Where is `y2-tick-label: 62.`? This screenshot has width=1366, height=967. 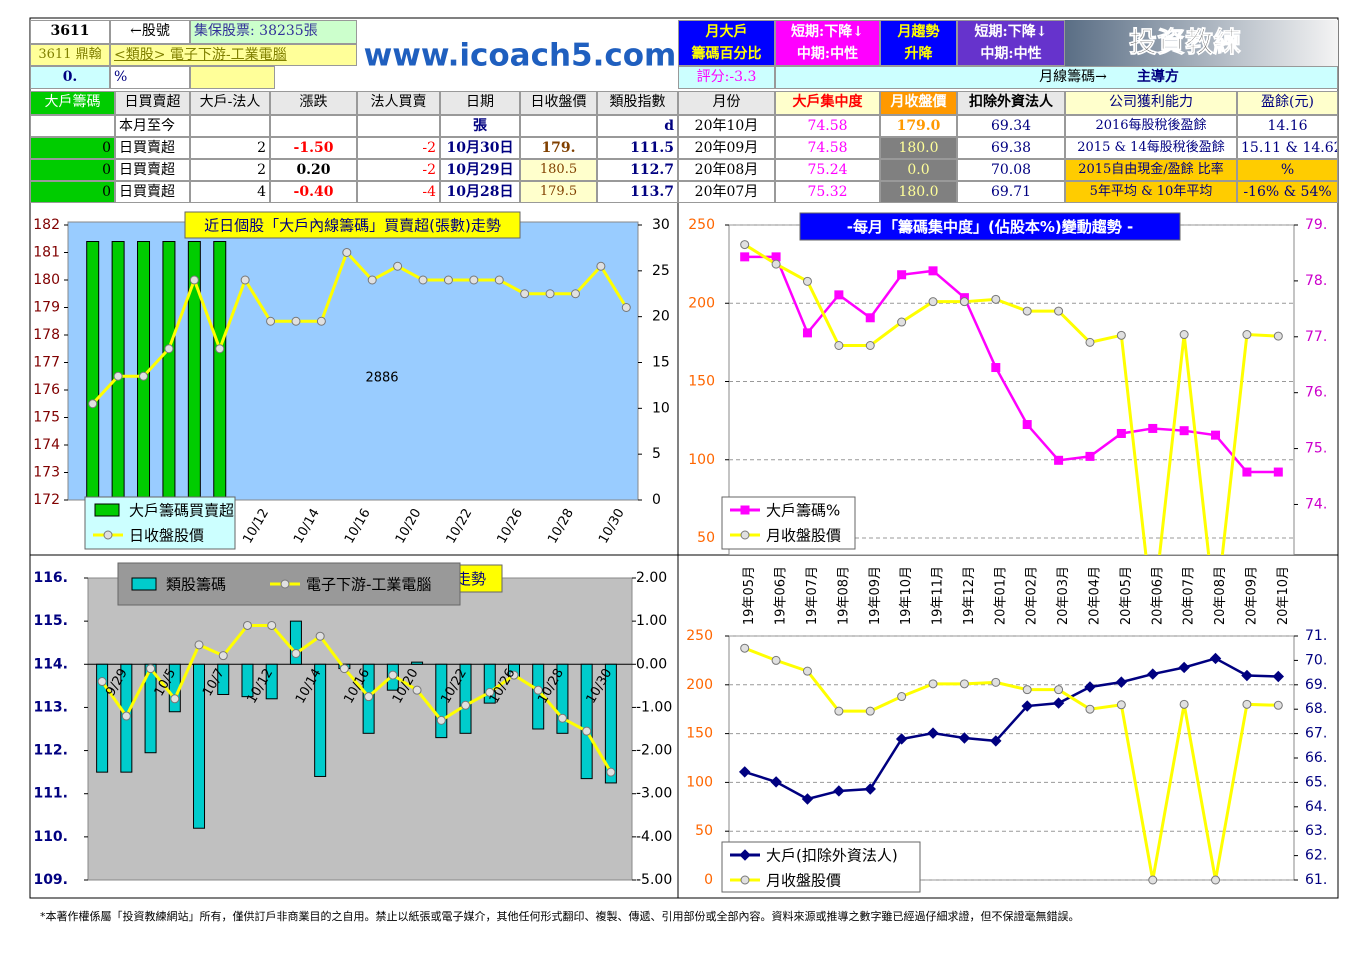 y2-tick-label: 62. is located at coordinates (1316, 856).